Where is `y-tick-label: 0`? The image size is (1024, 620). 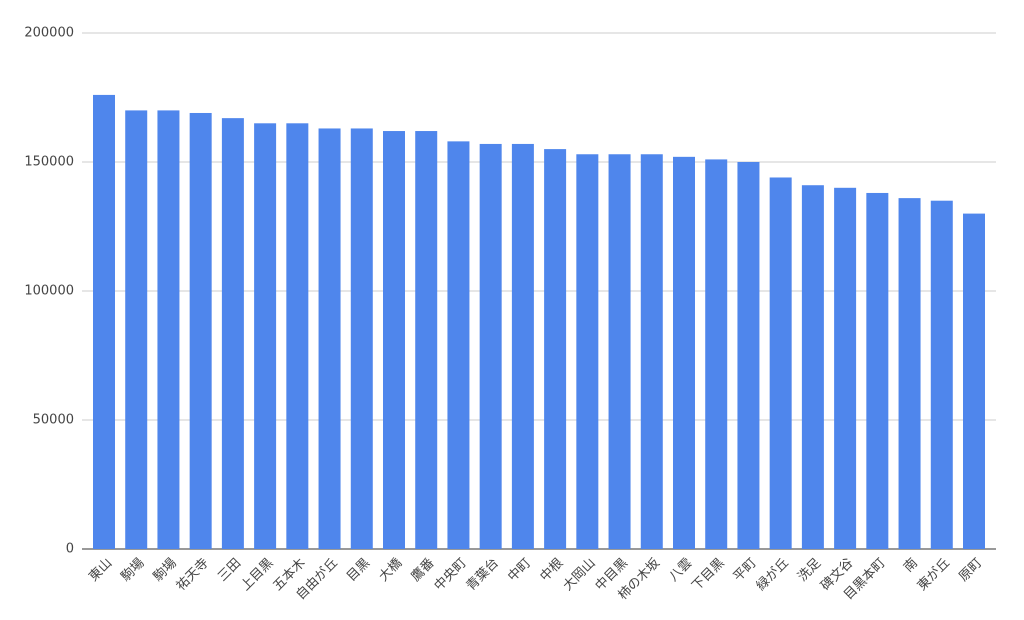
y-tick-label: 0 is located at coordinates (70, 549).